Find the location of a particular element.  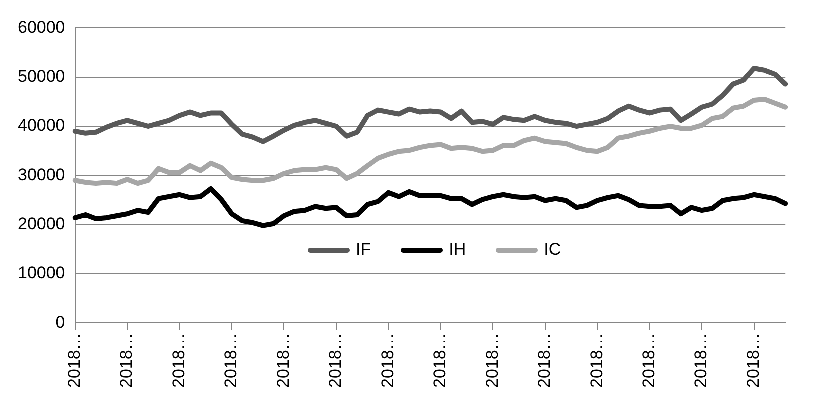

y-tick-label: 20000 is located at coordinates (42, 224).